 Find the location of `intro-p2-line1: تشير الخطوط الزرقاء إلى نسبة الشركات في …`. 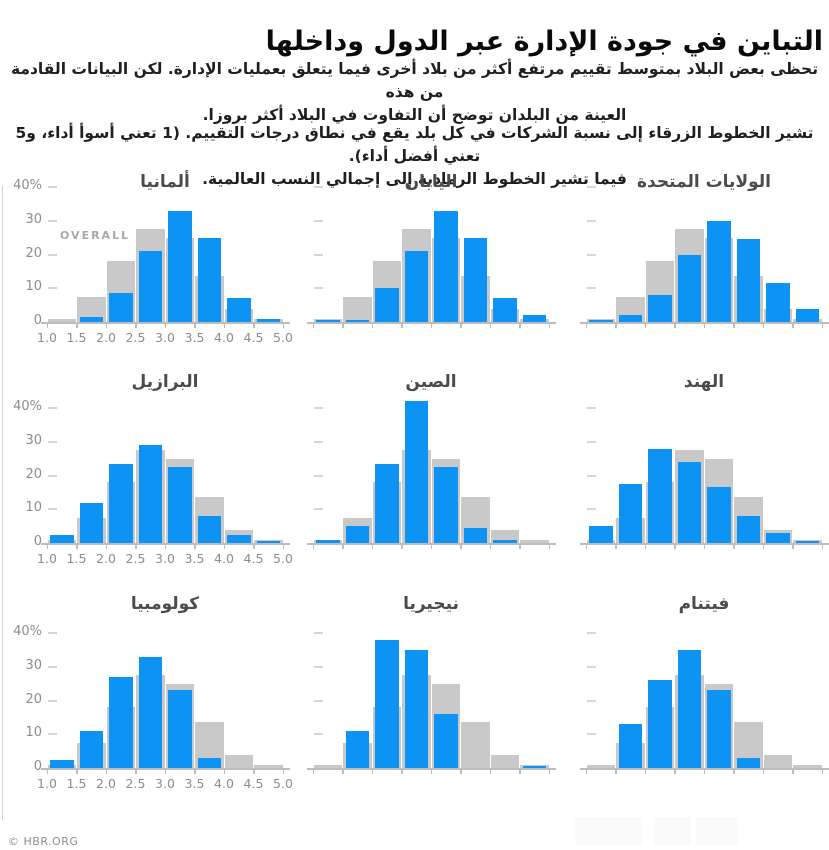

intro-p2-line1: تشير الخطوط الزرقاء إلى نسبة الشركات في … is located at coordinates (414, 144).